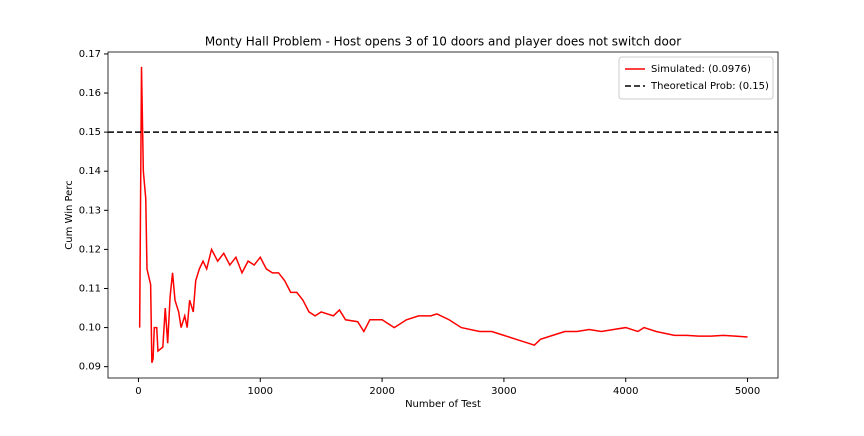 The image size is (864, 436). What do you see at coordinates (443, 404) in the screenshot?
I see `x-axis-label: Number of Test` at bounding box center [443, 404].